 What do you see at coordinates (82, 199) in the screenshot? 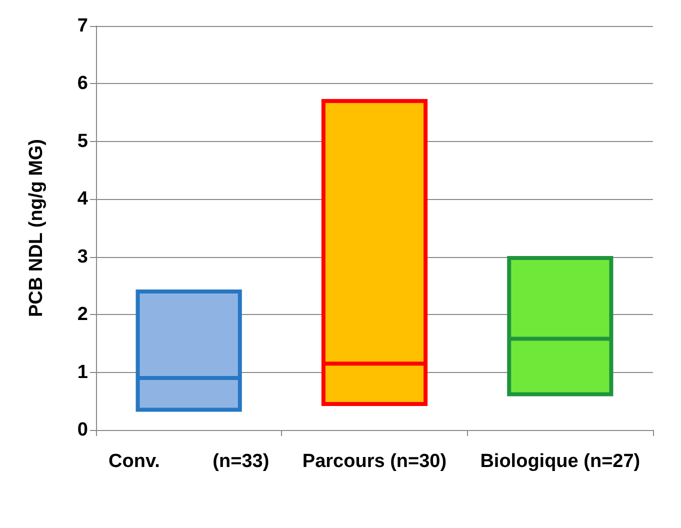
I see `y-tick-label: 4` at bounding box center [82, 199].